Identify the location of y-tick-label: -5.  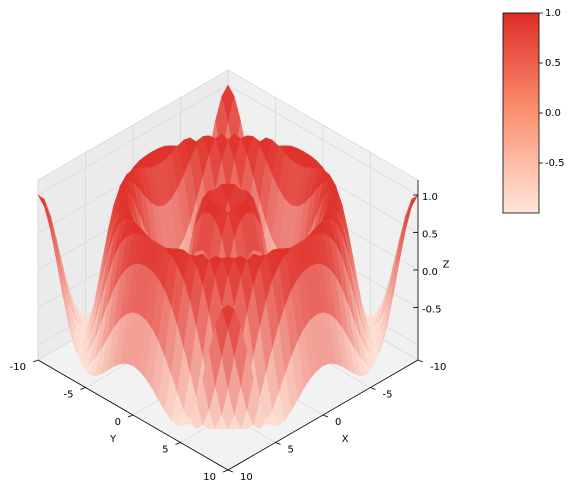
(69, 395).